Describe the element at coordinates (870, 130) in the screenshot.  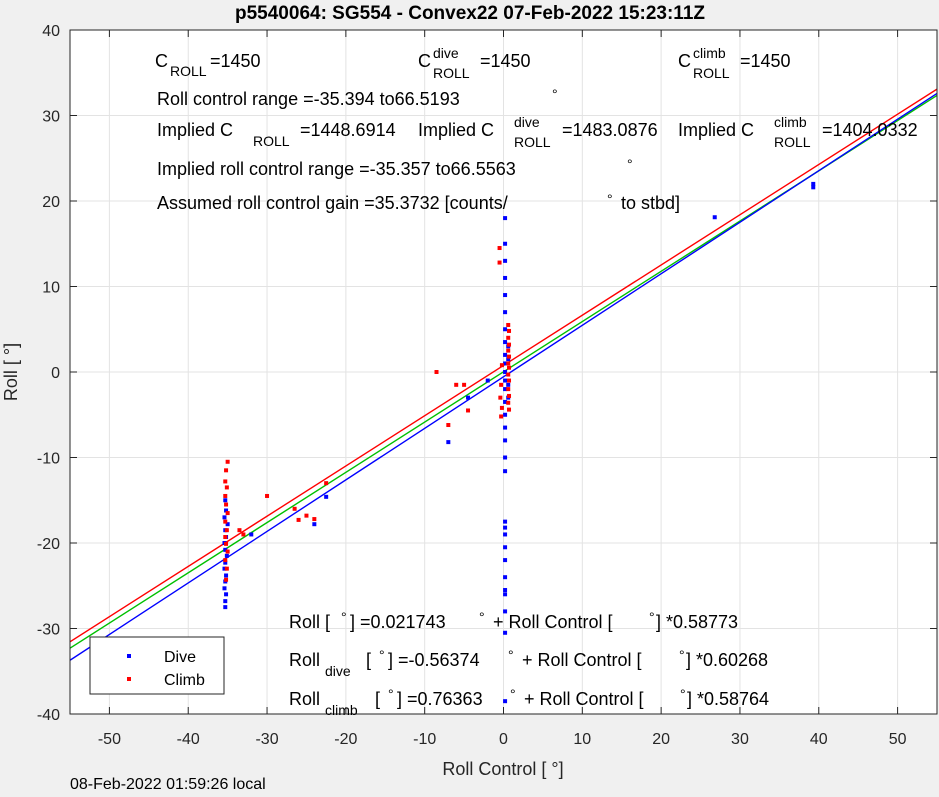
I see `implied-c-roll-climb-value: =1404.0332` at that location.